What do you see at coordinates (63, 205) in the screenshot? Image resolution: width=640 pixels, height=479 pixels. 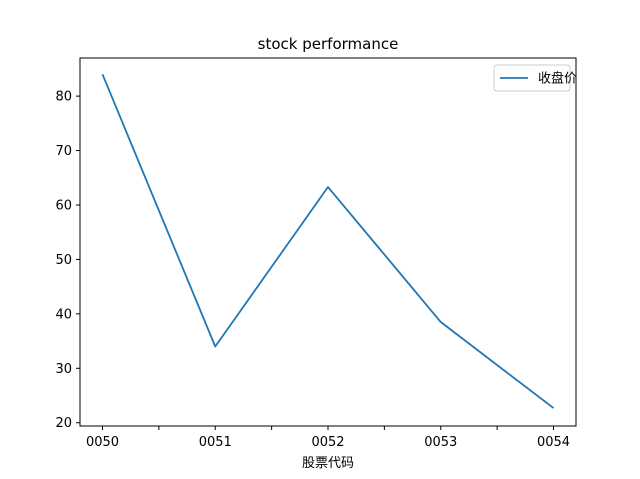 I see `y-tick-label: 60` at bounding box center [63, 205].